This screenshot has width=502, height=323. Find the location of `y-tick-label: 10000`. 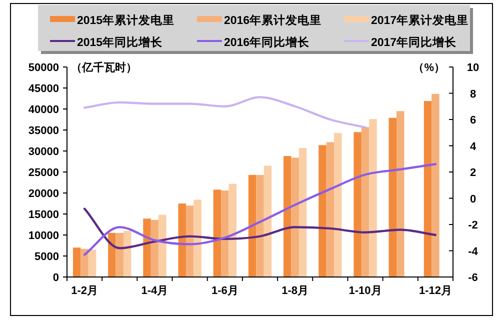

y-tick-label: 10000 is located at coordinates (43, 236).